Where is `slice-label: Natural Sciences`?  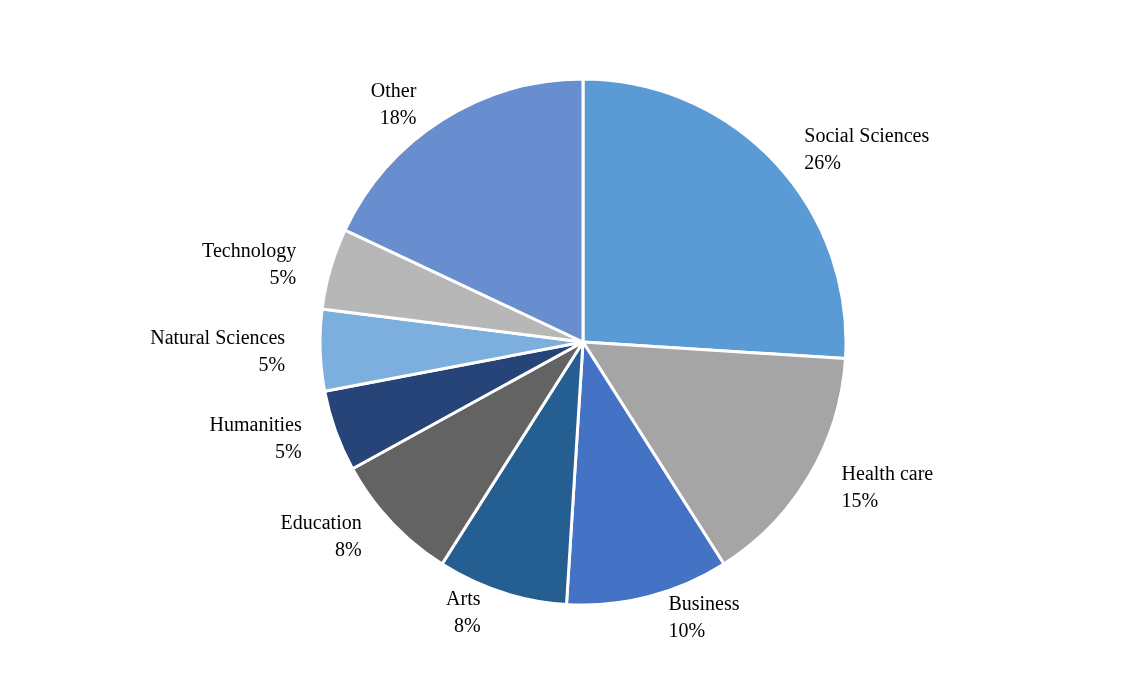
slice-label: Natural Sciences is located at coordinates (218, 337).